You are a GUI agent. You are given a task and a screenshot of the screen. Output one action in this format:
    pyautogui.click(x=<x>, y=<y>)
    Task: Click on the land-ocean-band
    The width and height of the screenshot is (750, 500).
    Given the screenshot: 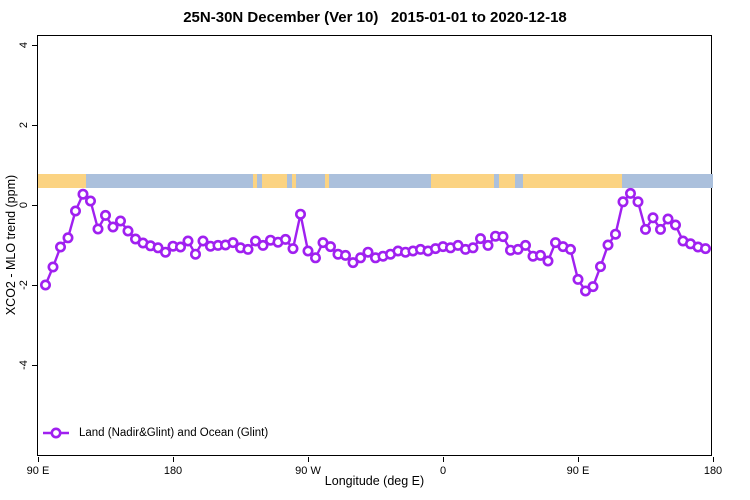 What is the action you would take?
    pyautogui.click(x=375, y=181)
    